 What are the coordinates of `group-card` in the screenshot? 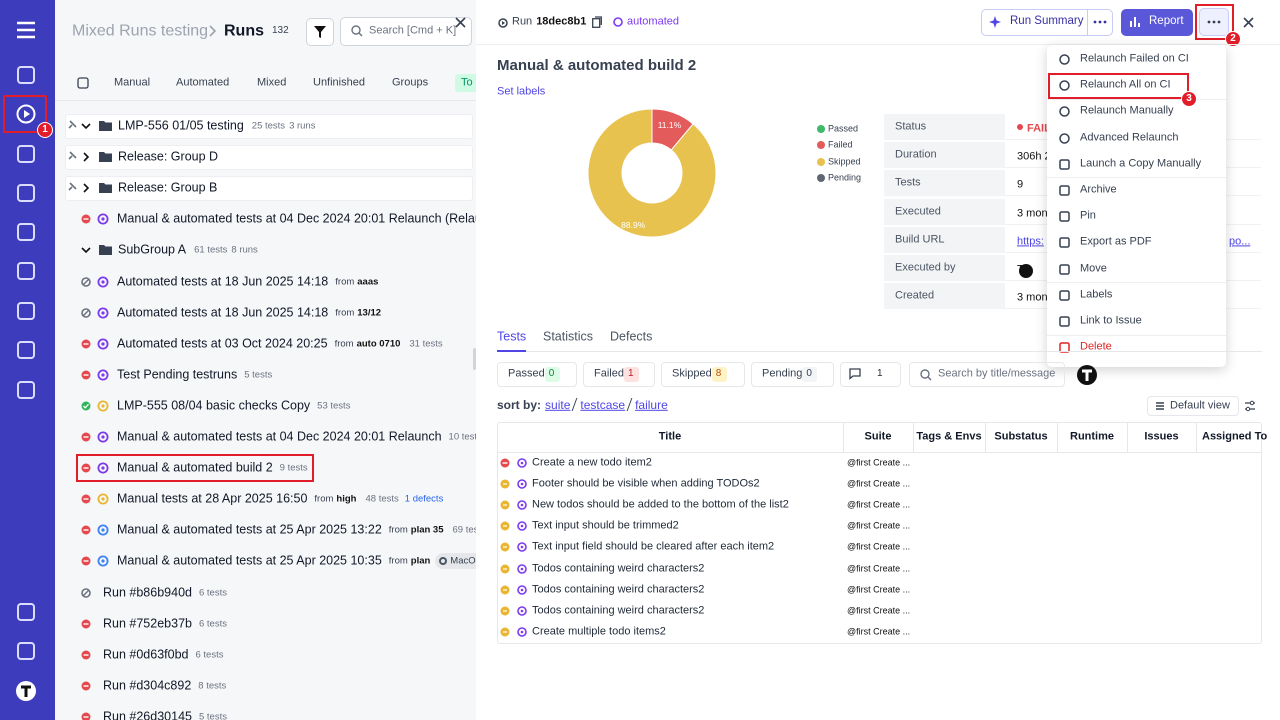 It's located at (269, 126).